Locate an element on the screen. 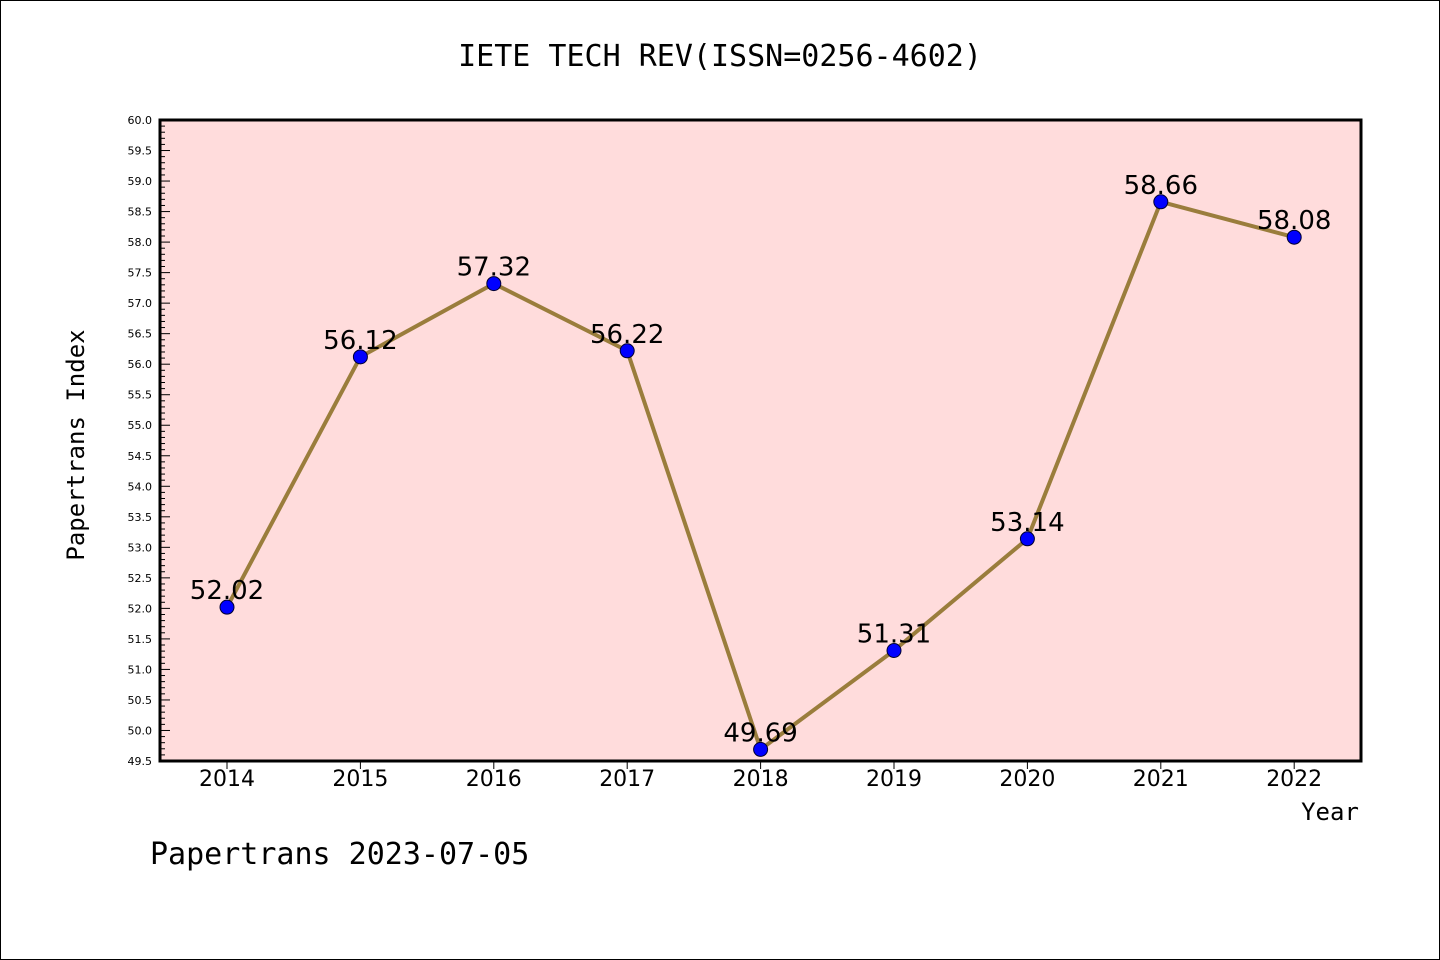 The image size is (1440, 960). x-tick-label: 2021 is located at coordinates (1161, 779).